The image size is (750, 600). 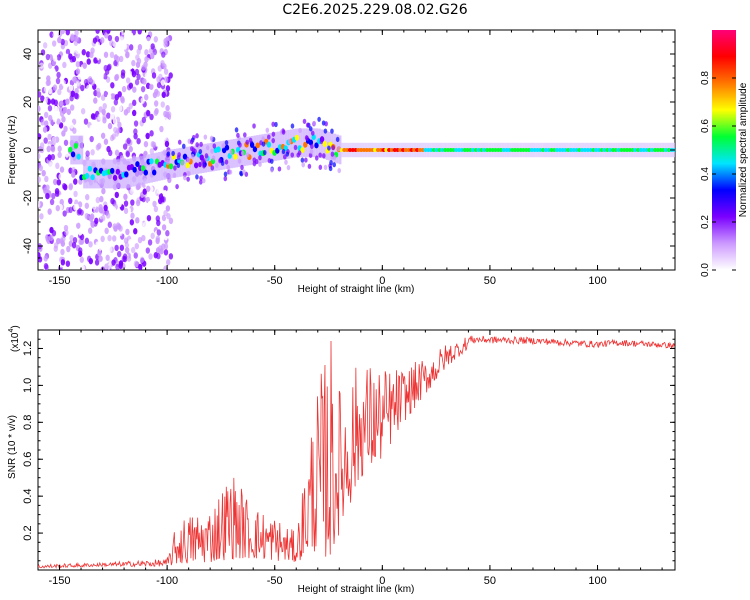 I want to click on y-tick-label: -20, so click(x=28, y=198).